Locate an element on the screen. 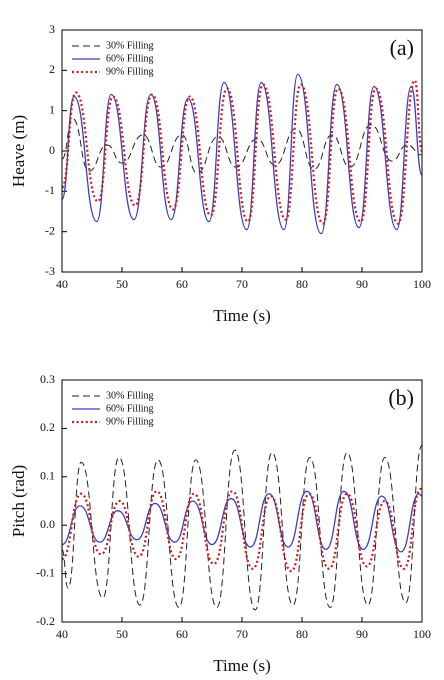 The width and height of the screenshot is (444, 680). panel-label: (b) is located at coordinates (401, 397).